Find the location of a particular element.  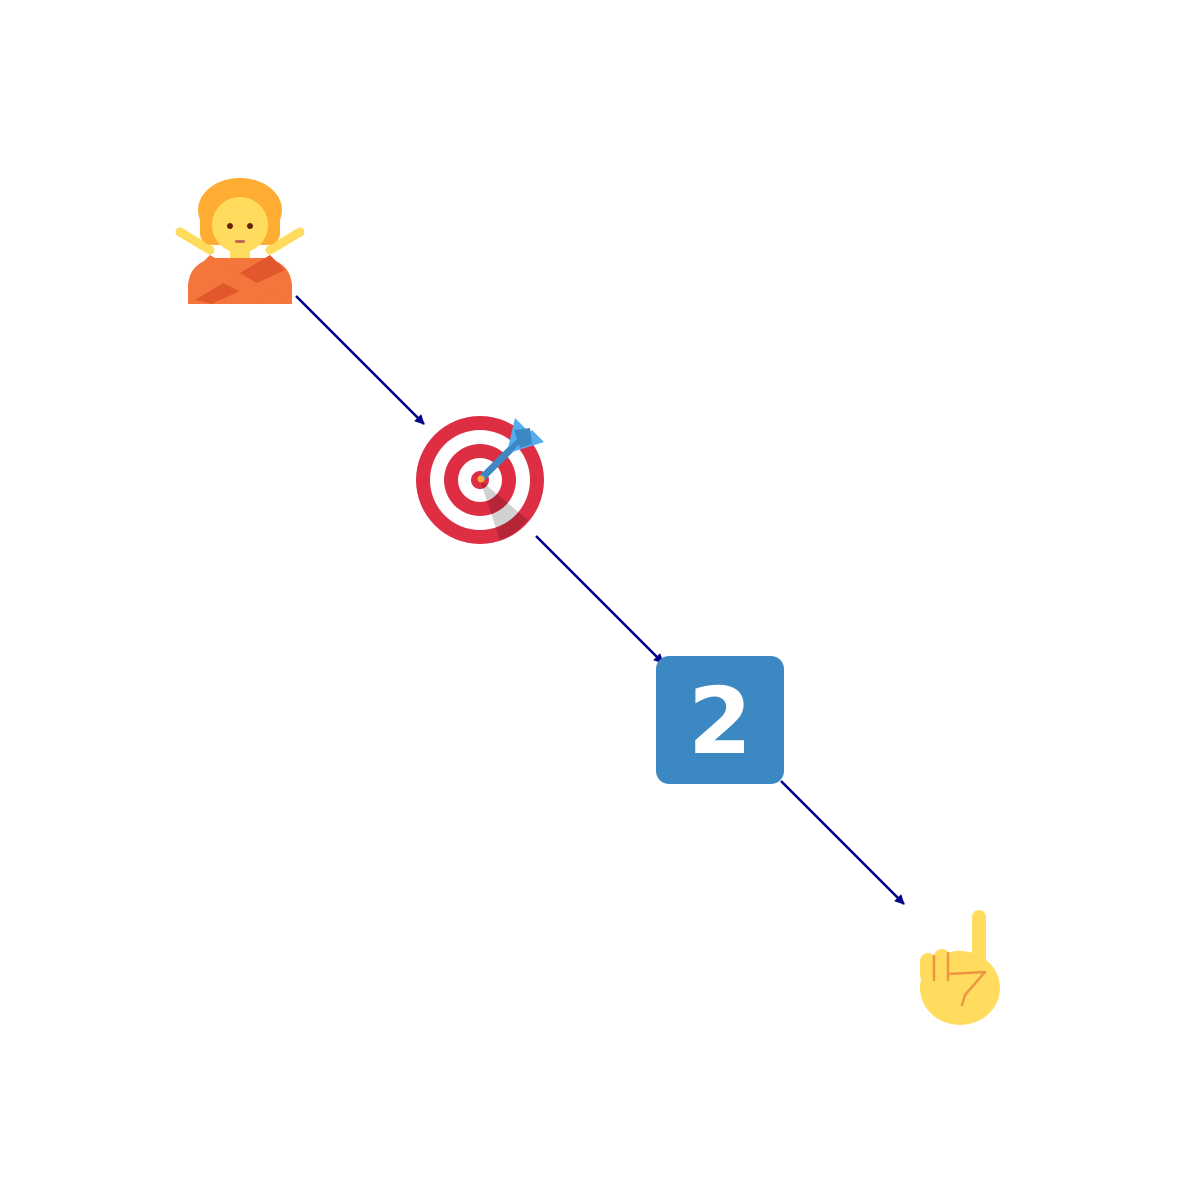

direct-hit-target-icon is located at coordinates (480, 480).